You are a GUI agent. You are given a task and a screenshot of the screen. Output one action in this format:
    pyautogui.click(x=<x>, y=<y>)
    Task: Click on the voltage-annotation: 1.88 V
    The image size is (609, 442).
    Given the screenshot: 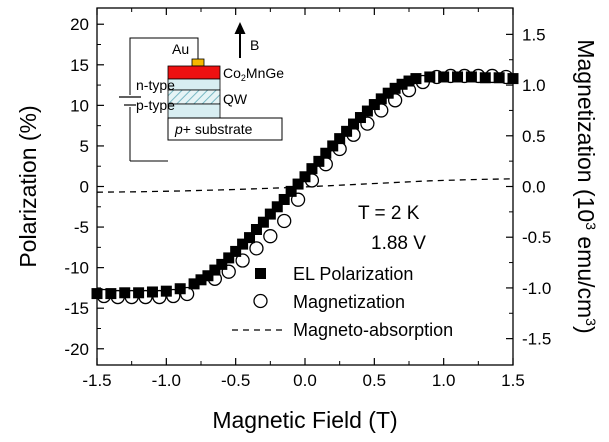 What is the action you would take?
    pyautogui.click(x=398, y=243)
    